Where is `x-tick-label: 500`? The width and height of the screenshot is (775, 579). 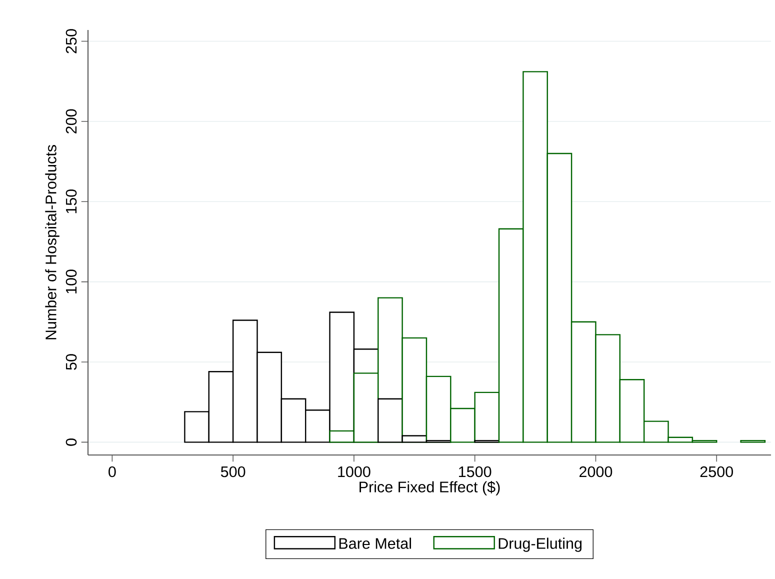
x-tick-label: 500 is located at coordinates (233, 472).